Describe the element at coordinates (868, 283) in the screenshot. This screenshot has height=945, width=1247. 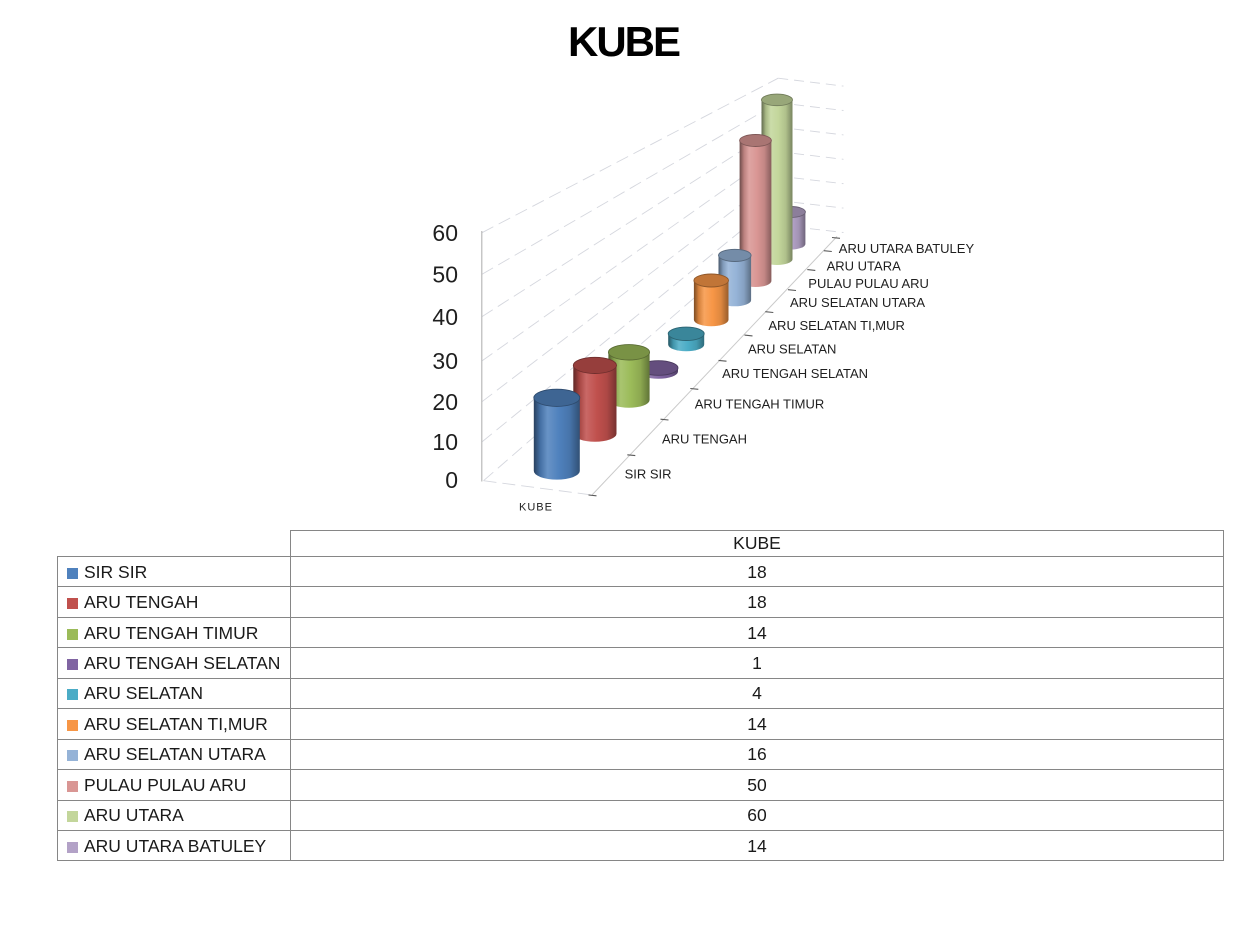
I see `svg-text: PULAU PULAU ARU` at that location.